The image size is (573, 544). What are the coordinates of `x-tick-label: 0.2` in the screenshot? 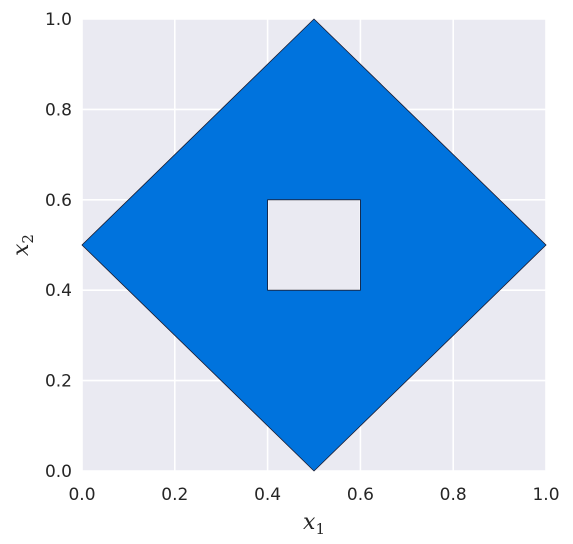 It's located at (174, 495).